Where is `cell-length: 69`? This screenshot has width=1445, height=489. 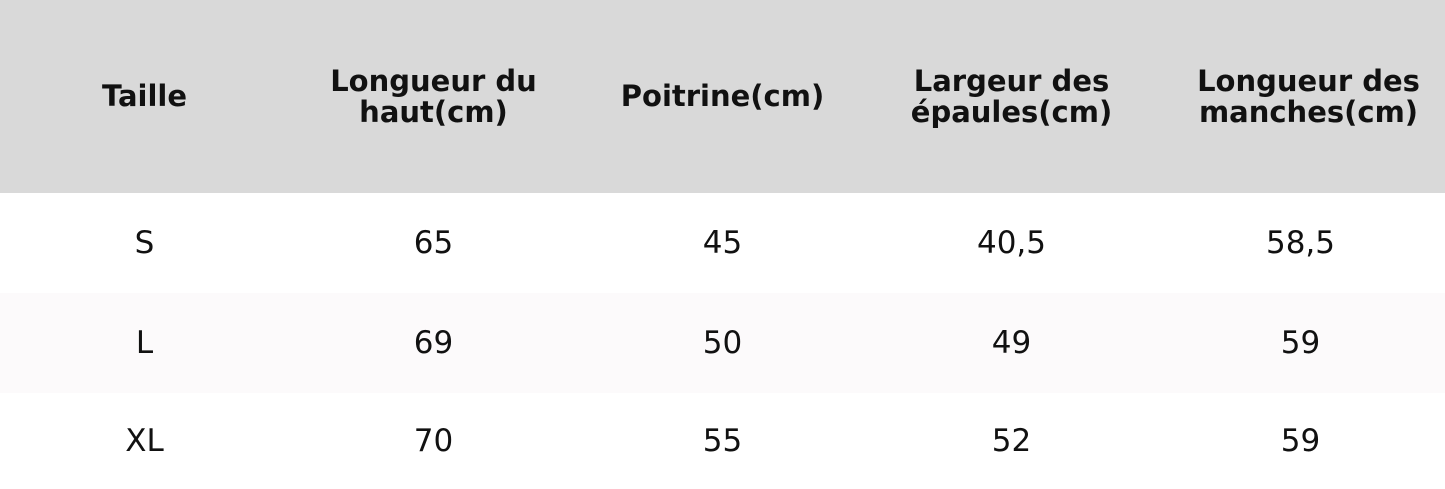 cell-length: 69 is located at coordinates (433, 343).